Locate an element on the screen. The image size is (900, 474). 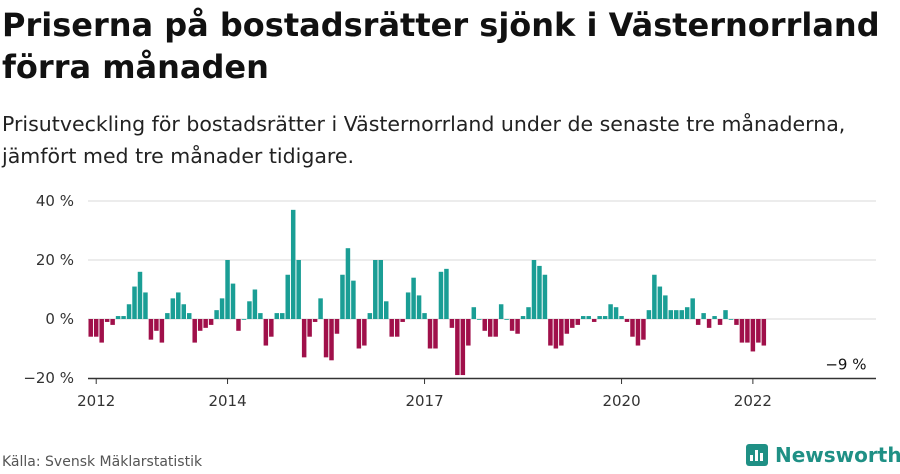
x-tick-label: 2014 is located at coordinates (227, 401).